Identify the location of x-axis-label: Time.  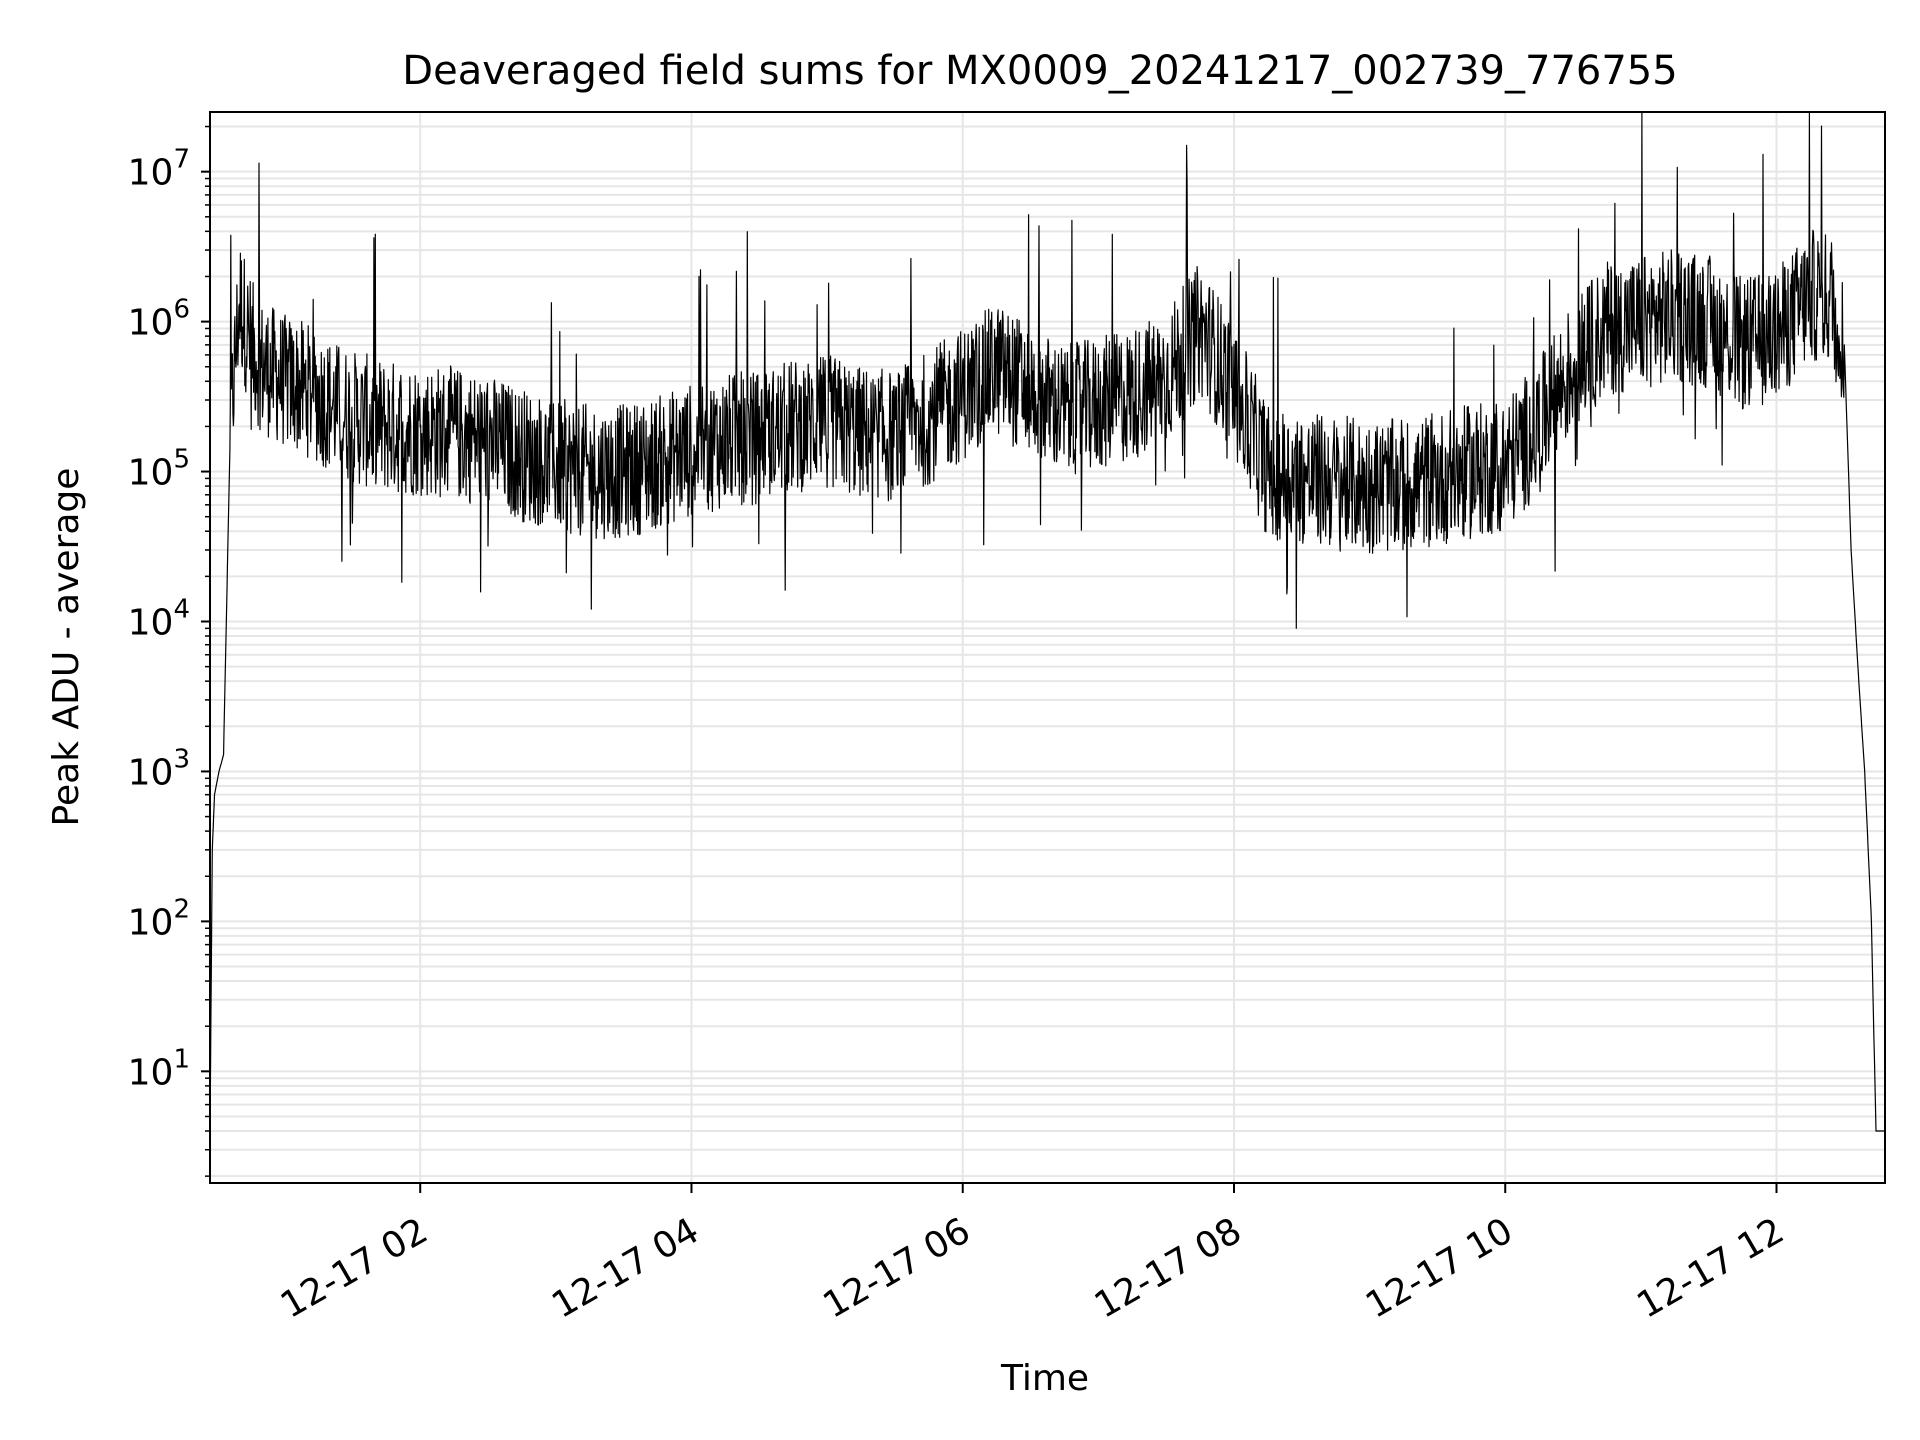
(1044, 1378).